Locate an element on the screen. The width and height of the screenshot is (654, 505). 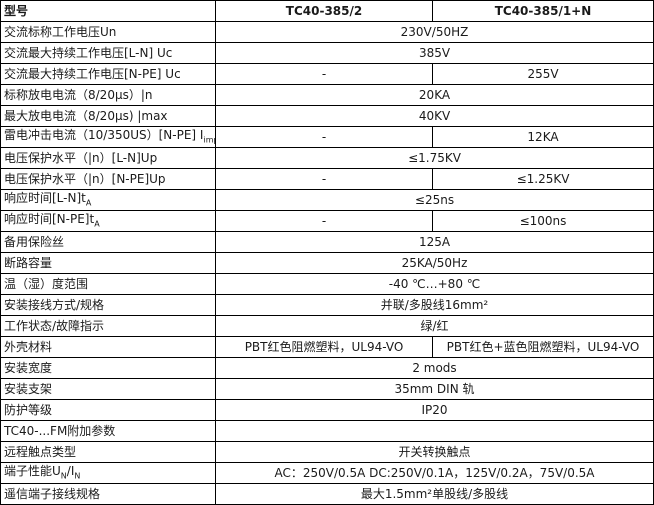
row-value-merged: IP20 is located at coordinates (434, 410).